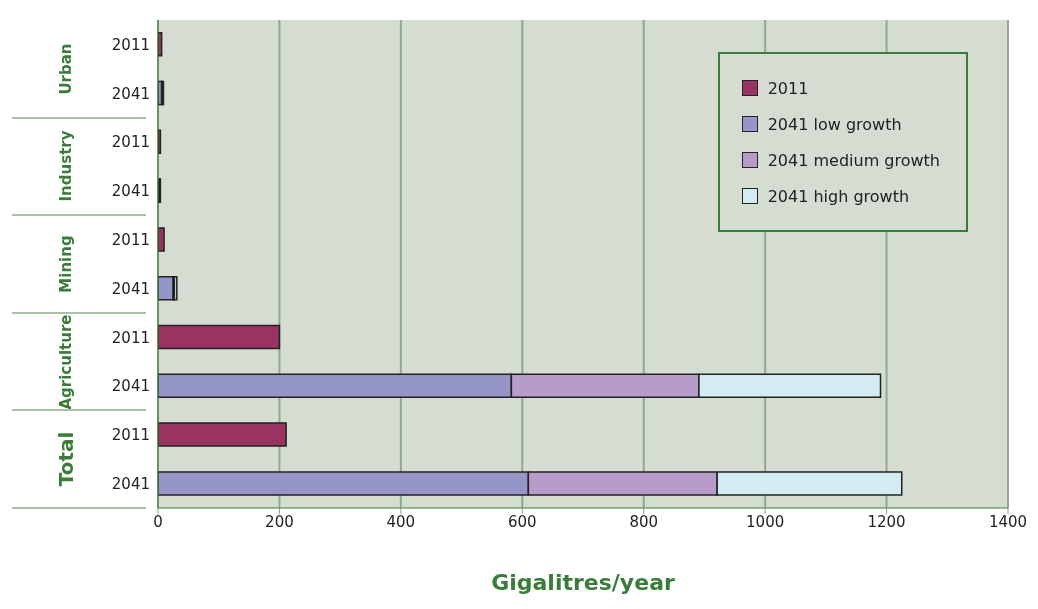 The height and width of the screenshot is (609, 1038). I want to click on text: Mining, so click(66, 264).